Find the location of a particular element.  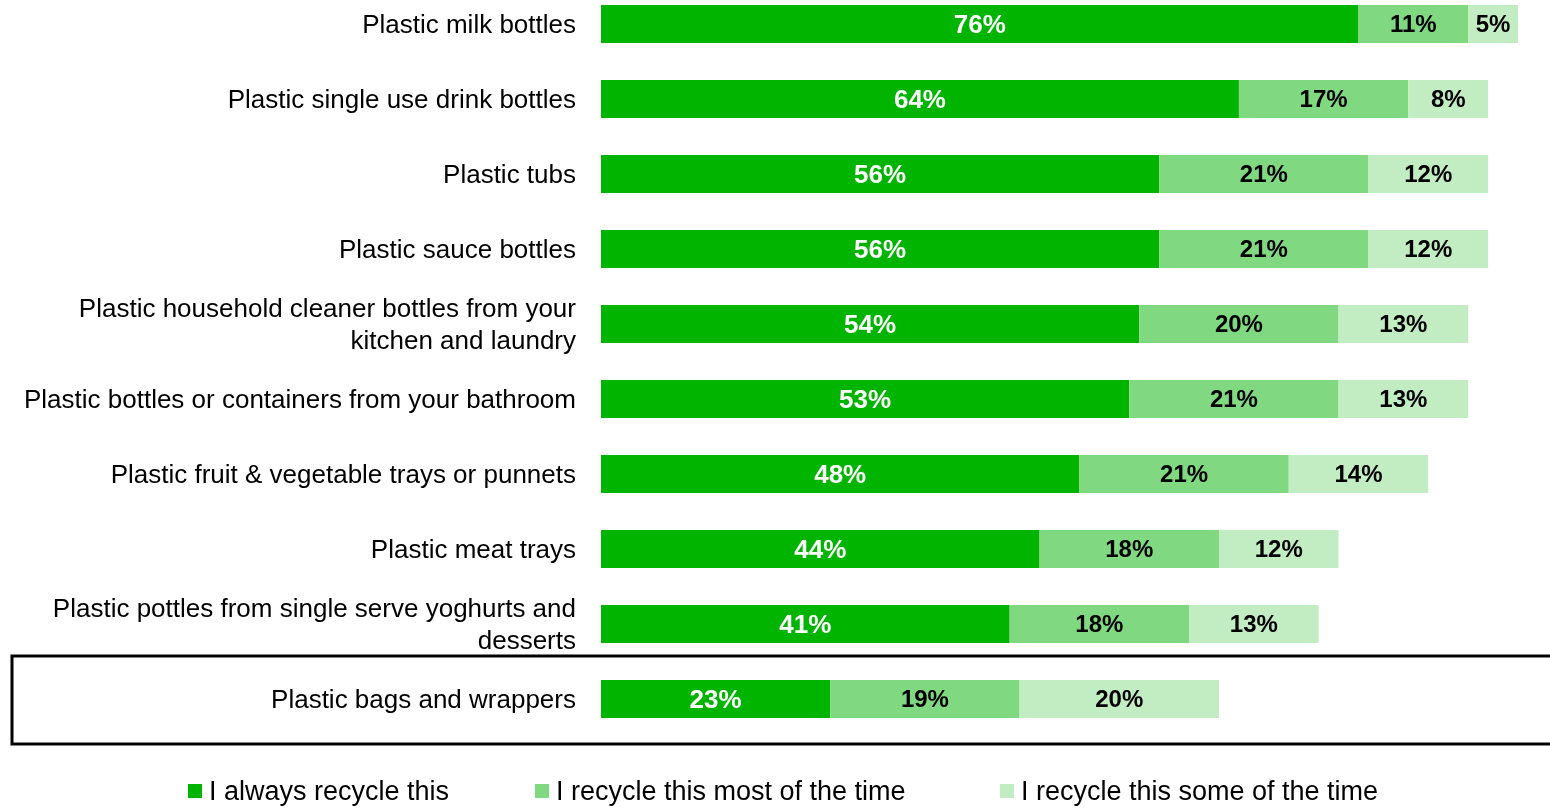

y-tick-label: Plastic sauce bottles is located at coordinates (457, 249).